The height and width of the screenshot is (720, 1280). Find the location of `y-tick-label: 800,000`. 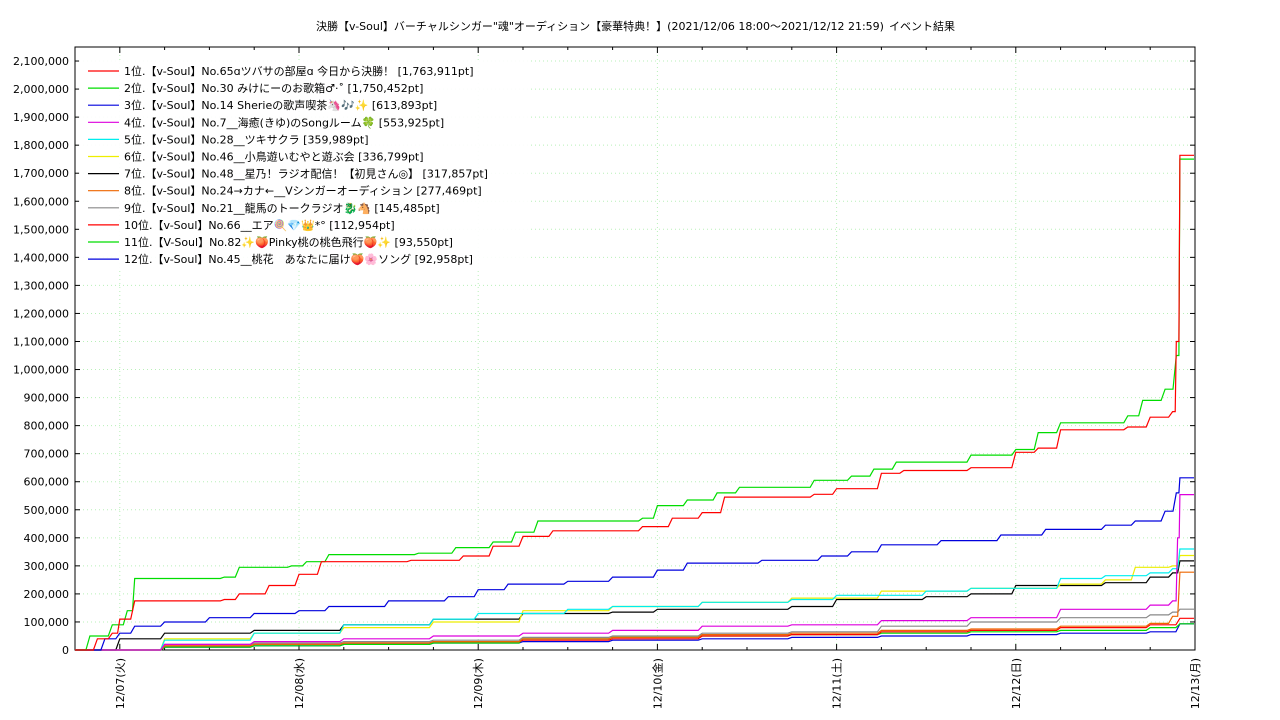

y-tick-label: 800,000 is located at coordinates (47, 426).